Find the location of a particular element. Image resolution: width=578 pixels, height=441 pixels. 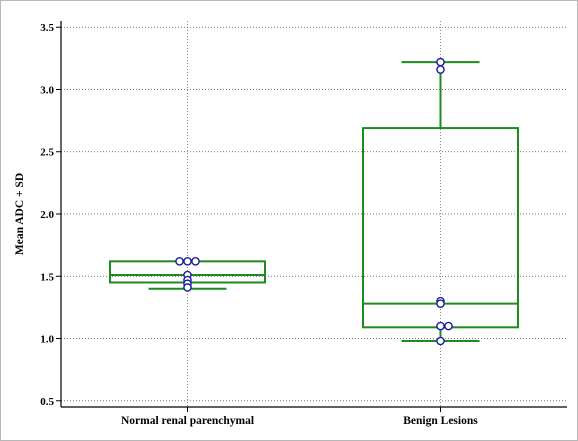

x-category-layer: Normal renal parenchymal Benign Lesions is located at coordinates (299, 421).